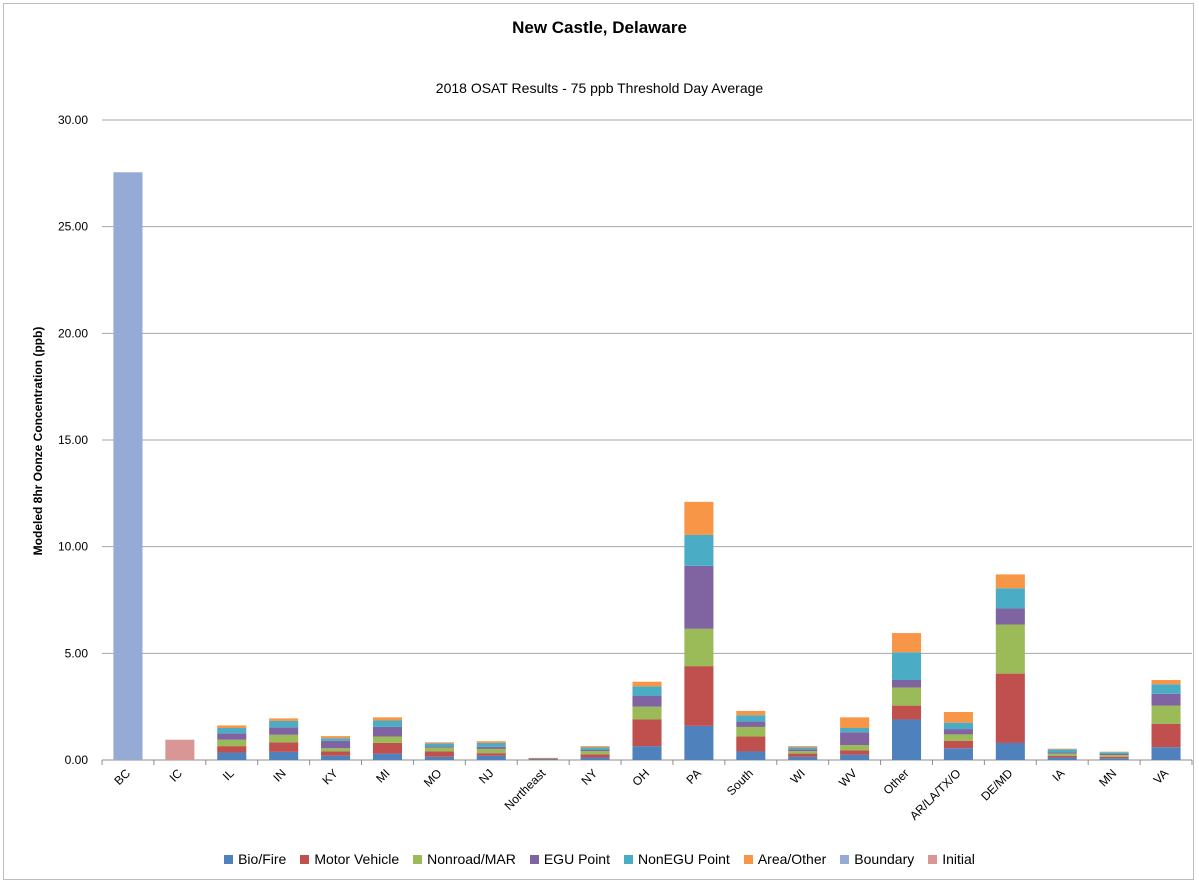 This screenshot has height=883, width=1199. Describe the element at coordinates (784, 859) in the screenshot. I see `legend-item: Area/Other` at that location.